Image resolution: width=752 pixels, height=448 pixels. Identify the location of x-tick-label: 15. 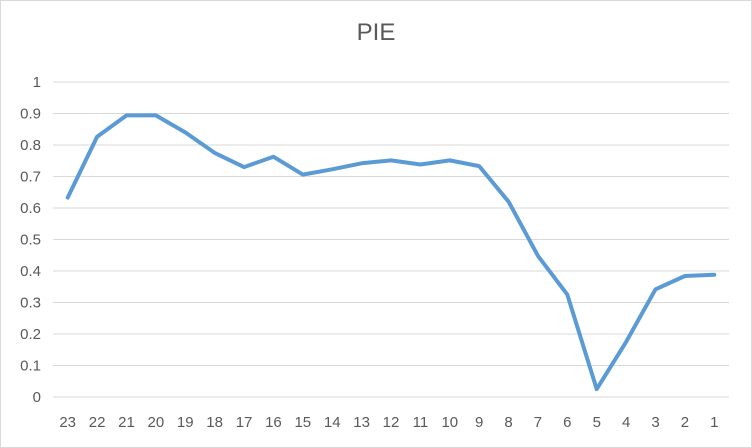
(302, 422).